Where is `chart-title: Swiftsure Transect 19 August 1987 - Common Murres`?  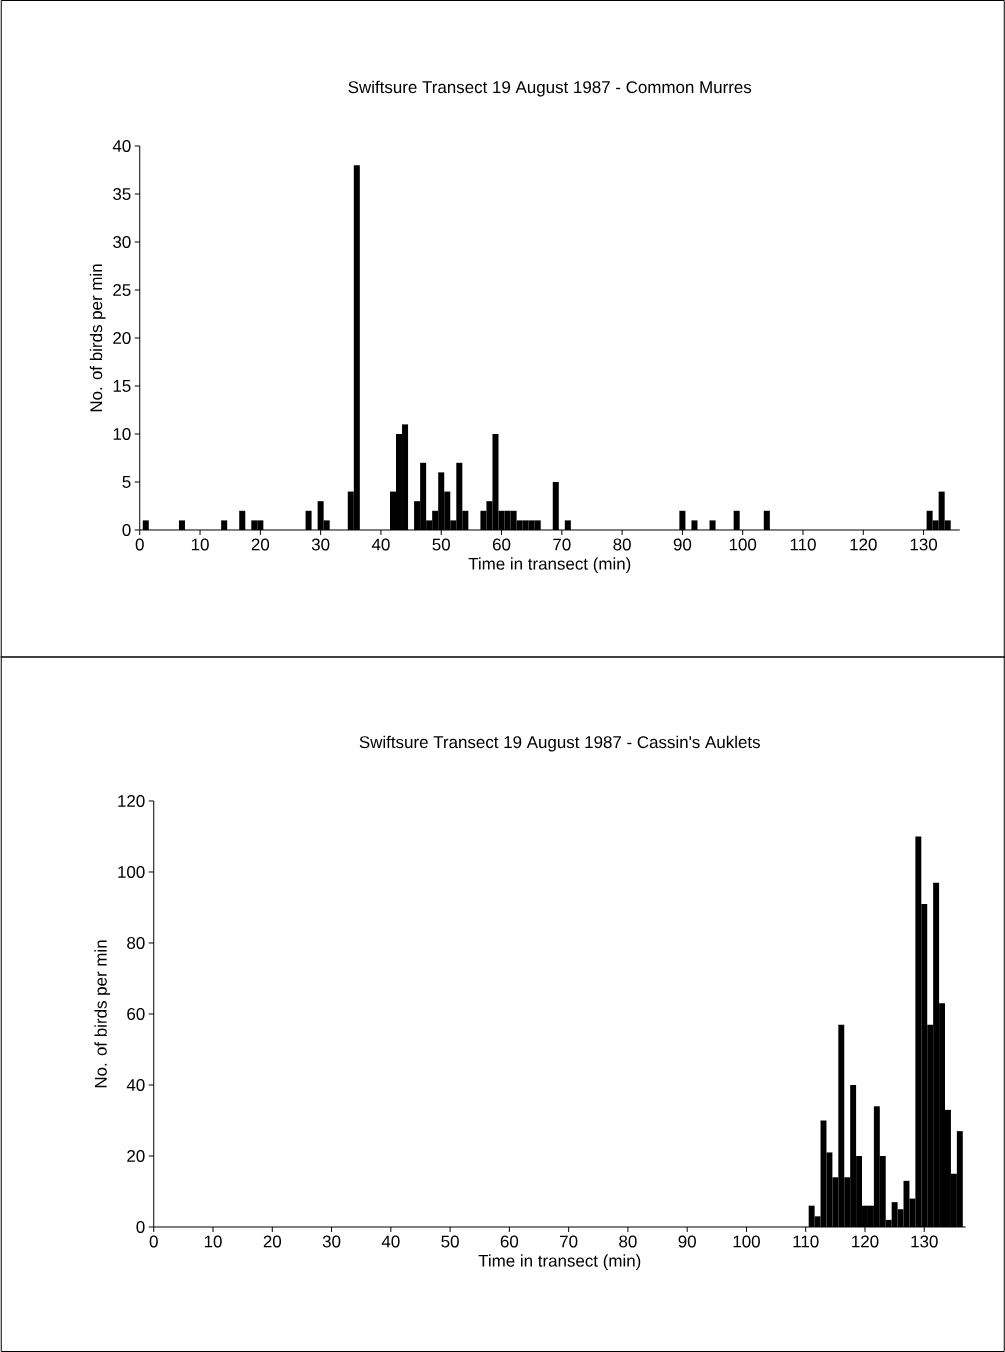 chart-title: Swiftsure Transect 19 August 1987 - Common Murres is located at coordinates (549, 88).